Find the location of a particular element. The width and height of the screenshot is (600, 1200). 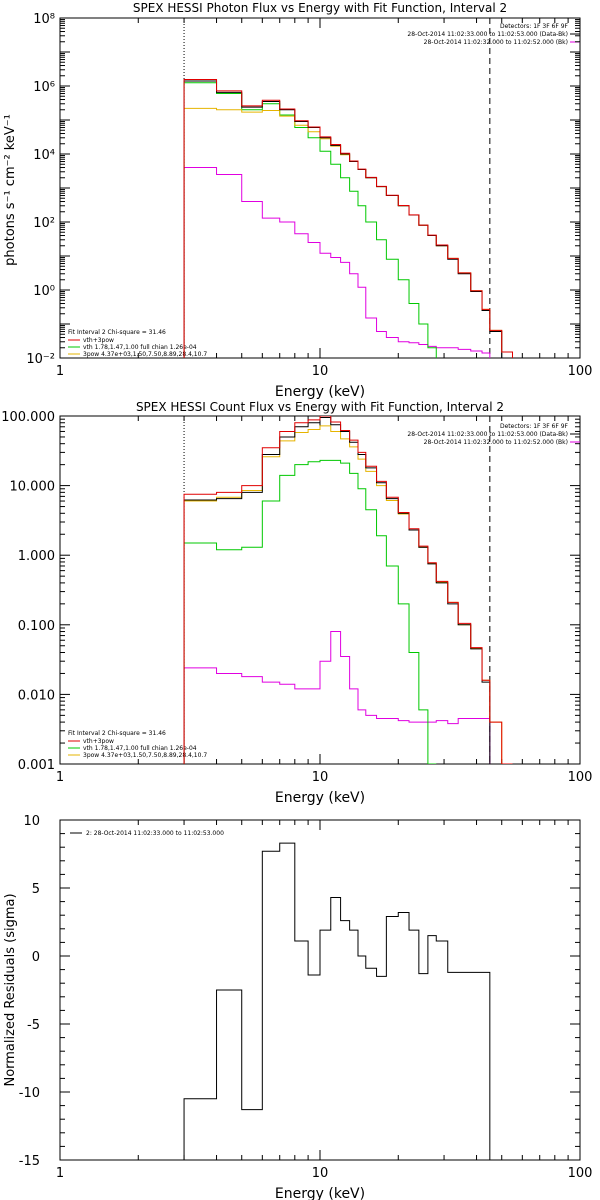

count-flux-legend-total: vth+3pow is located at coordinates (98, 741).